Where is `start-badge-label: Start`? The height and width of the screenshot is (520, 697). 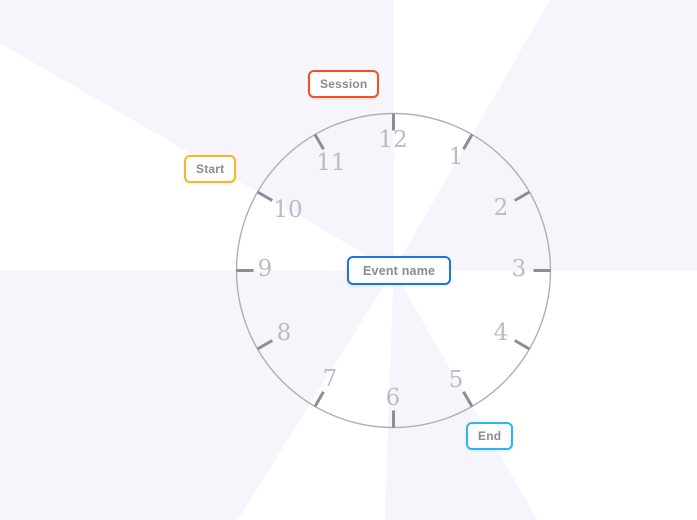
start-badge-label: Start is located at coordinates (210, 169).